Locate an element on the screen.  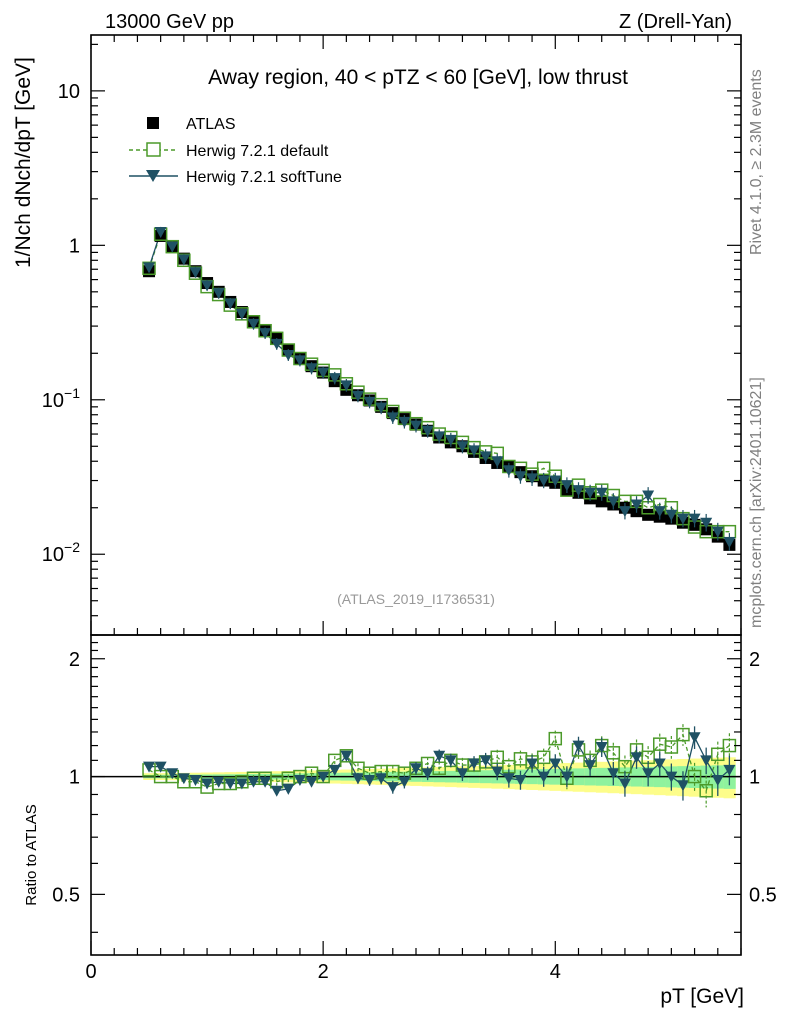
legend-softtune-label: Herwig 7.2.1 softTune is located at coordinates (264, 177).